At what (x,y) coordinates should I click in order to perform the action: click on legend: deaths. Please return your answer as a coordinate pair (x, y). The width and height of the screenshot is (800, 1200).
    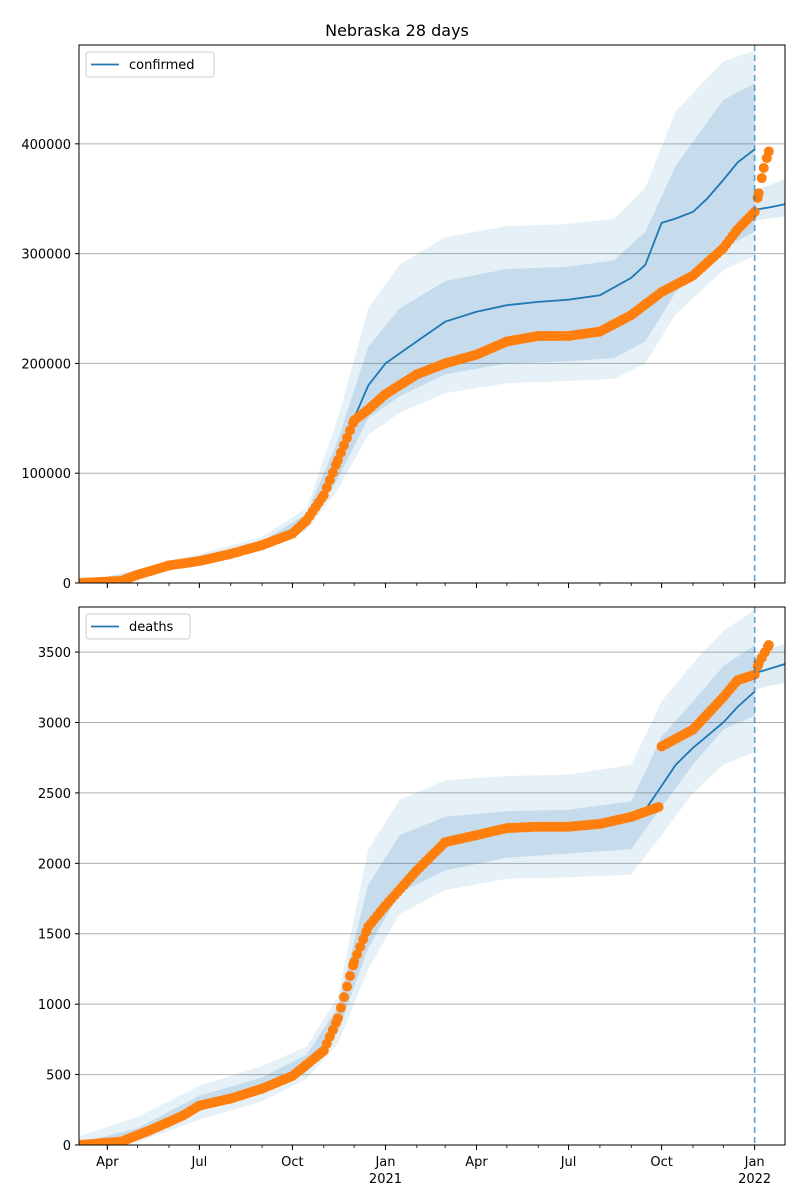
    Looking at the image, I should click on (138, 626).